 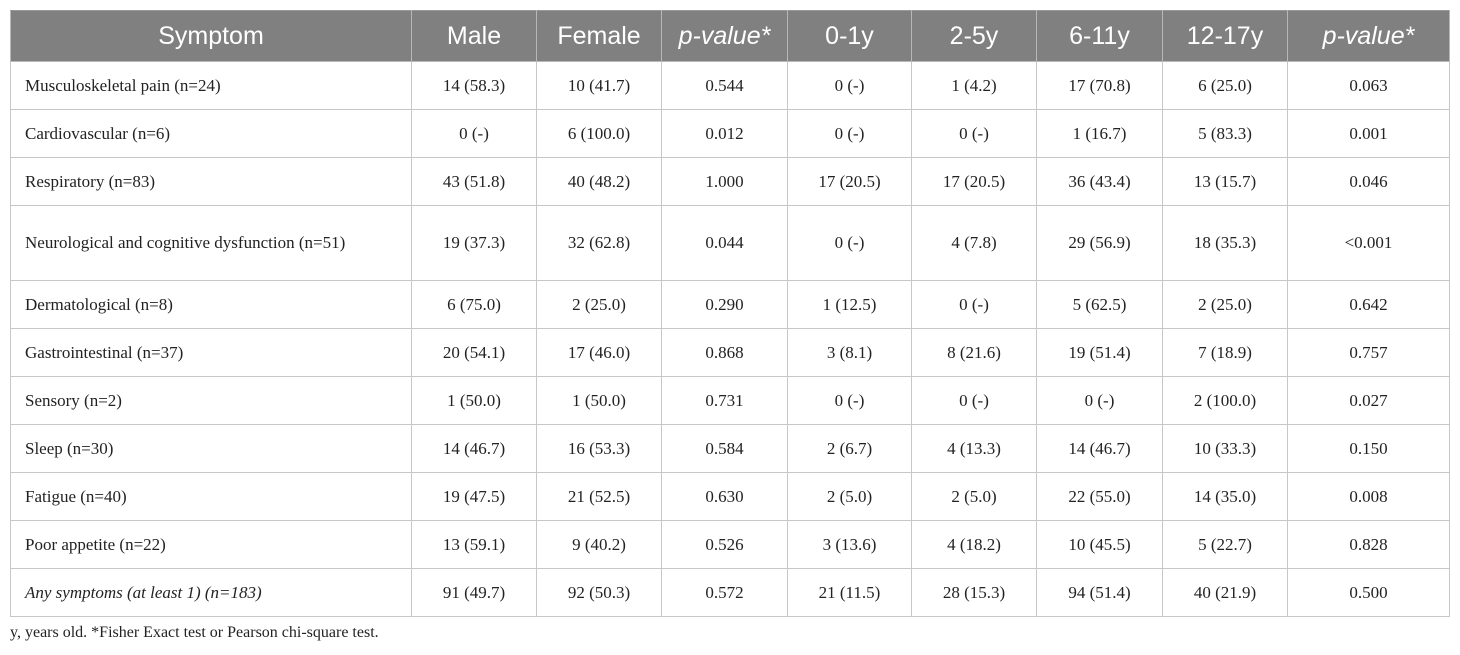 What do you see at coordinates (1099, 36) in the screenshot?
I see `column-header-age-6-11: 6-11y` at bounding box center [1099, 36].